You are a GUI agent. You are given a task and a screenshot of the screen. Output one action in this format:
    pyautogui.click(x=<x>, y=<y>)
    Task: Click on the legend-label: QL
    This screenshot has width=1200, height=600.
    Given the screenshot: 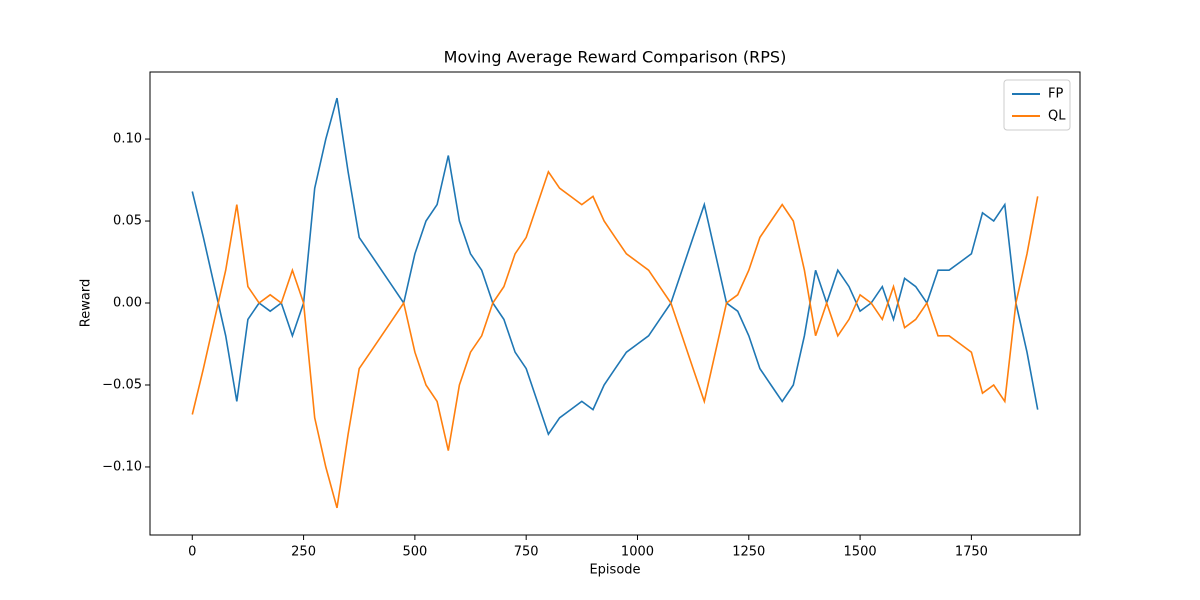 What is the action you would take?
    pyautogui.click(x=1057, y=116)
    